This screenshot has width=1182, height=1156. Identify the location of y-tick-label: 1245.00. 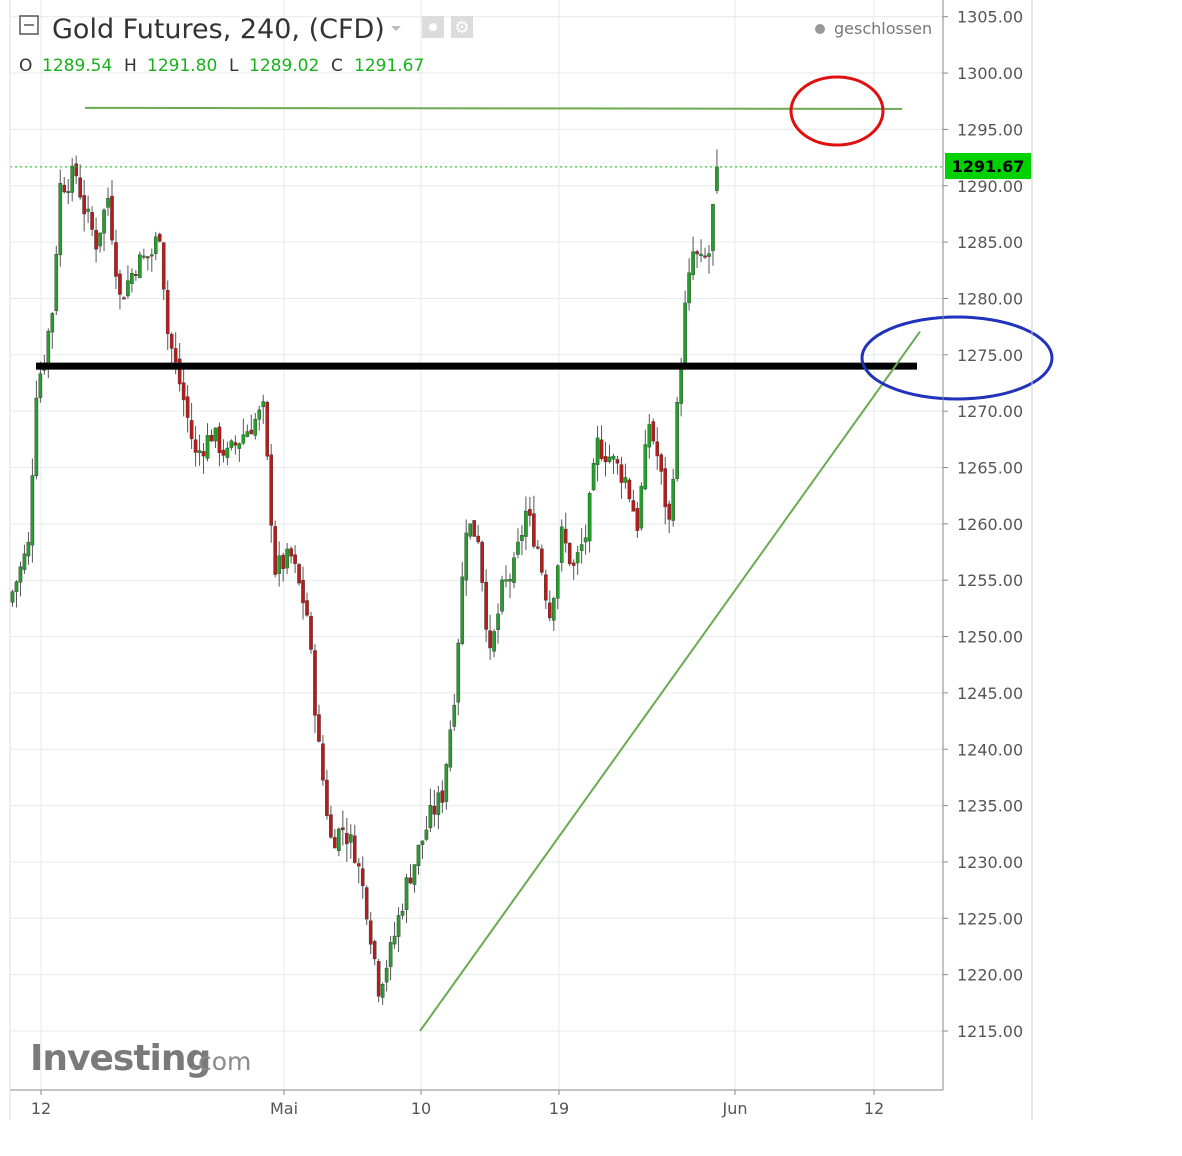
(990, 693).